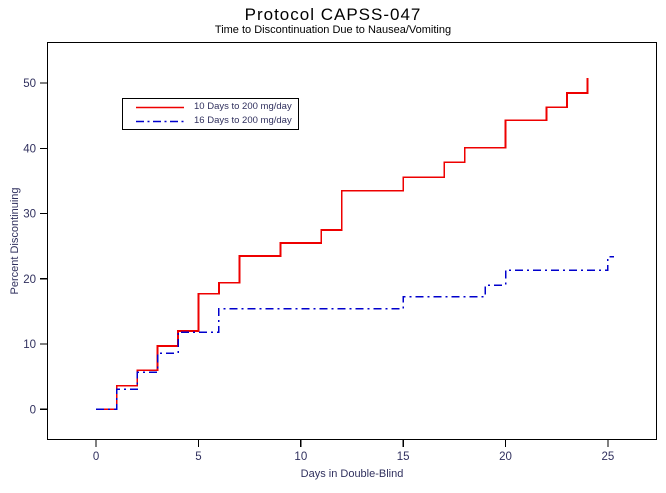 The width and height of the screenshot is (666, 493). I want to click on y-tick-label: 50, so click(29, 84).